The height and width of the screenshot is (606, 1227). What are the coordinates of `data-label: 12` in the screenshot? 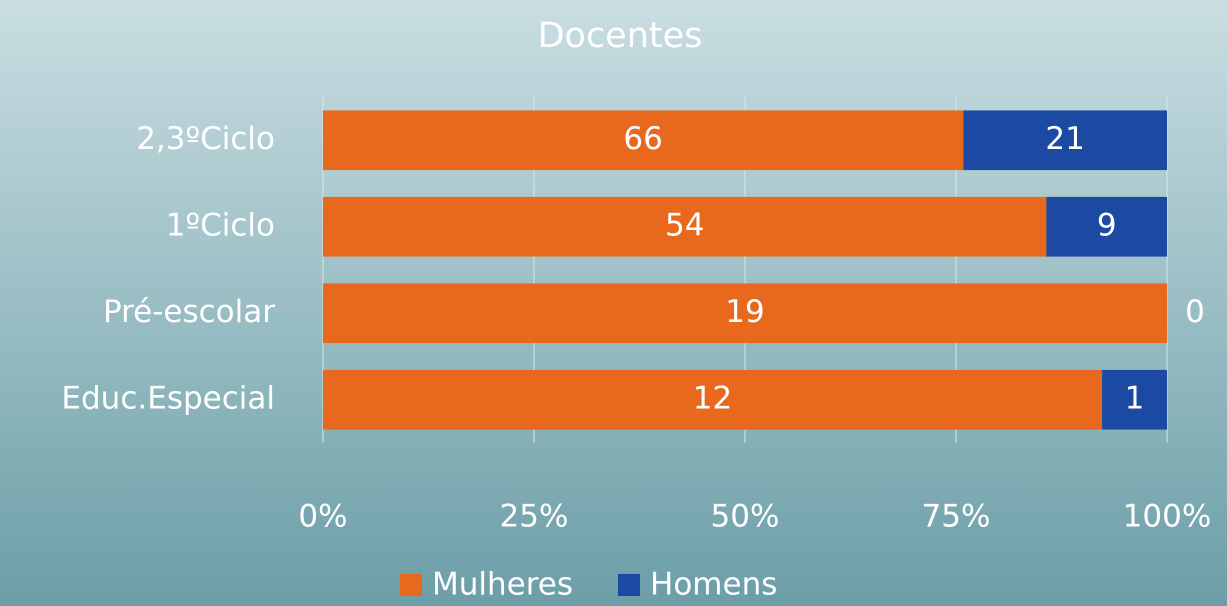 It's located at (712, 398).